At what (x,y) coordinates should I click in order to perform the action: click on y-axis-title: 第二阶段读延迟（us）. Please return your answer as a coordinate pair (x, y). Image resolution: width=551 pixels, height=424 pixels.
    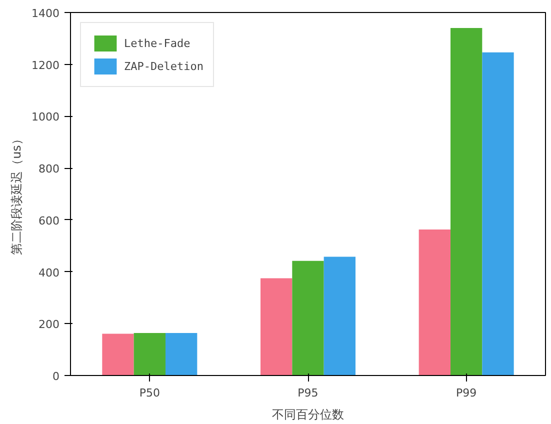
    Looking at the image, I should click on (17, 194).